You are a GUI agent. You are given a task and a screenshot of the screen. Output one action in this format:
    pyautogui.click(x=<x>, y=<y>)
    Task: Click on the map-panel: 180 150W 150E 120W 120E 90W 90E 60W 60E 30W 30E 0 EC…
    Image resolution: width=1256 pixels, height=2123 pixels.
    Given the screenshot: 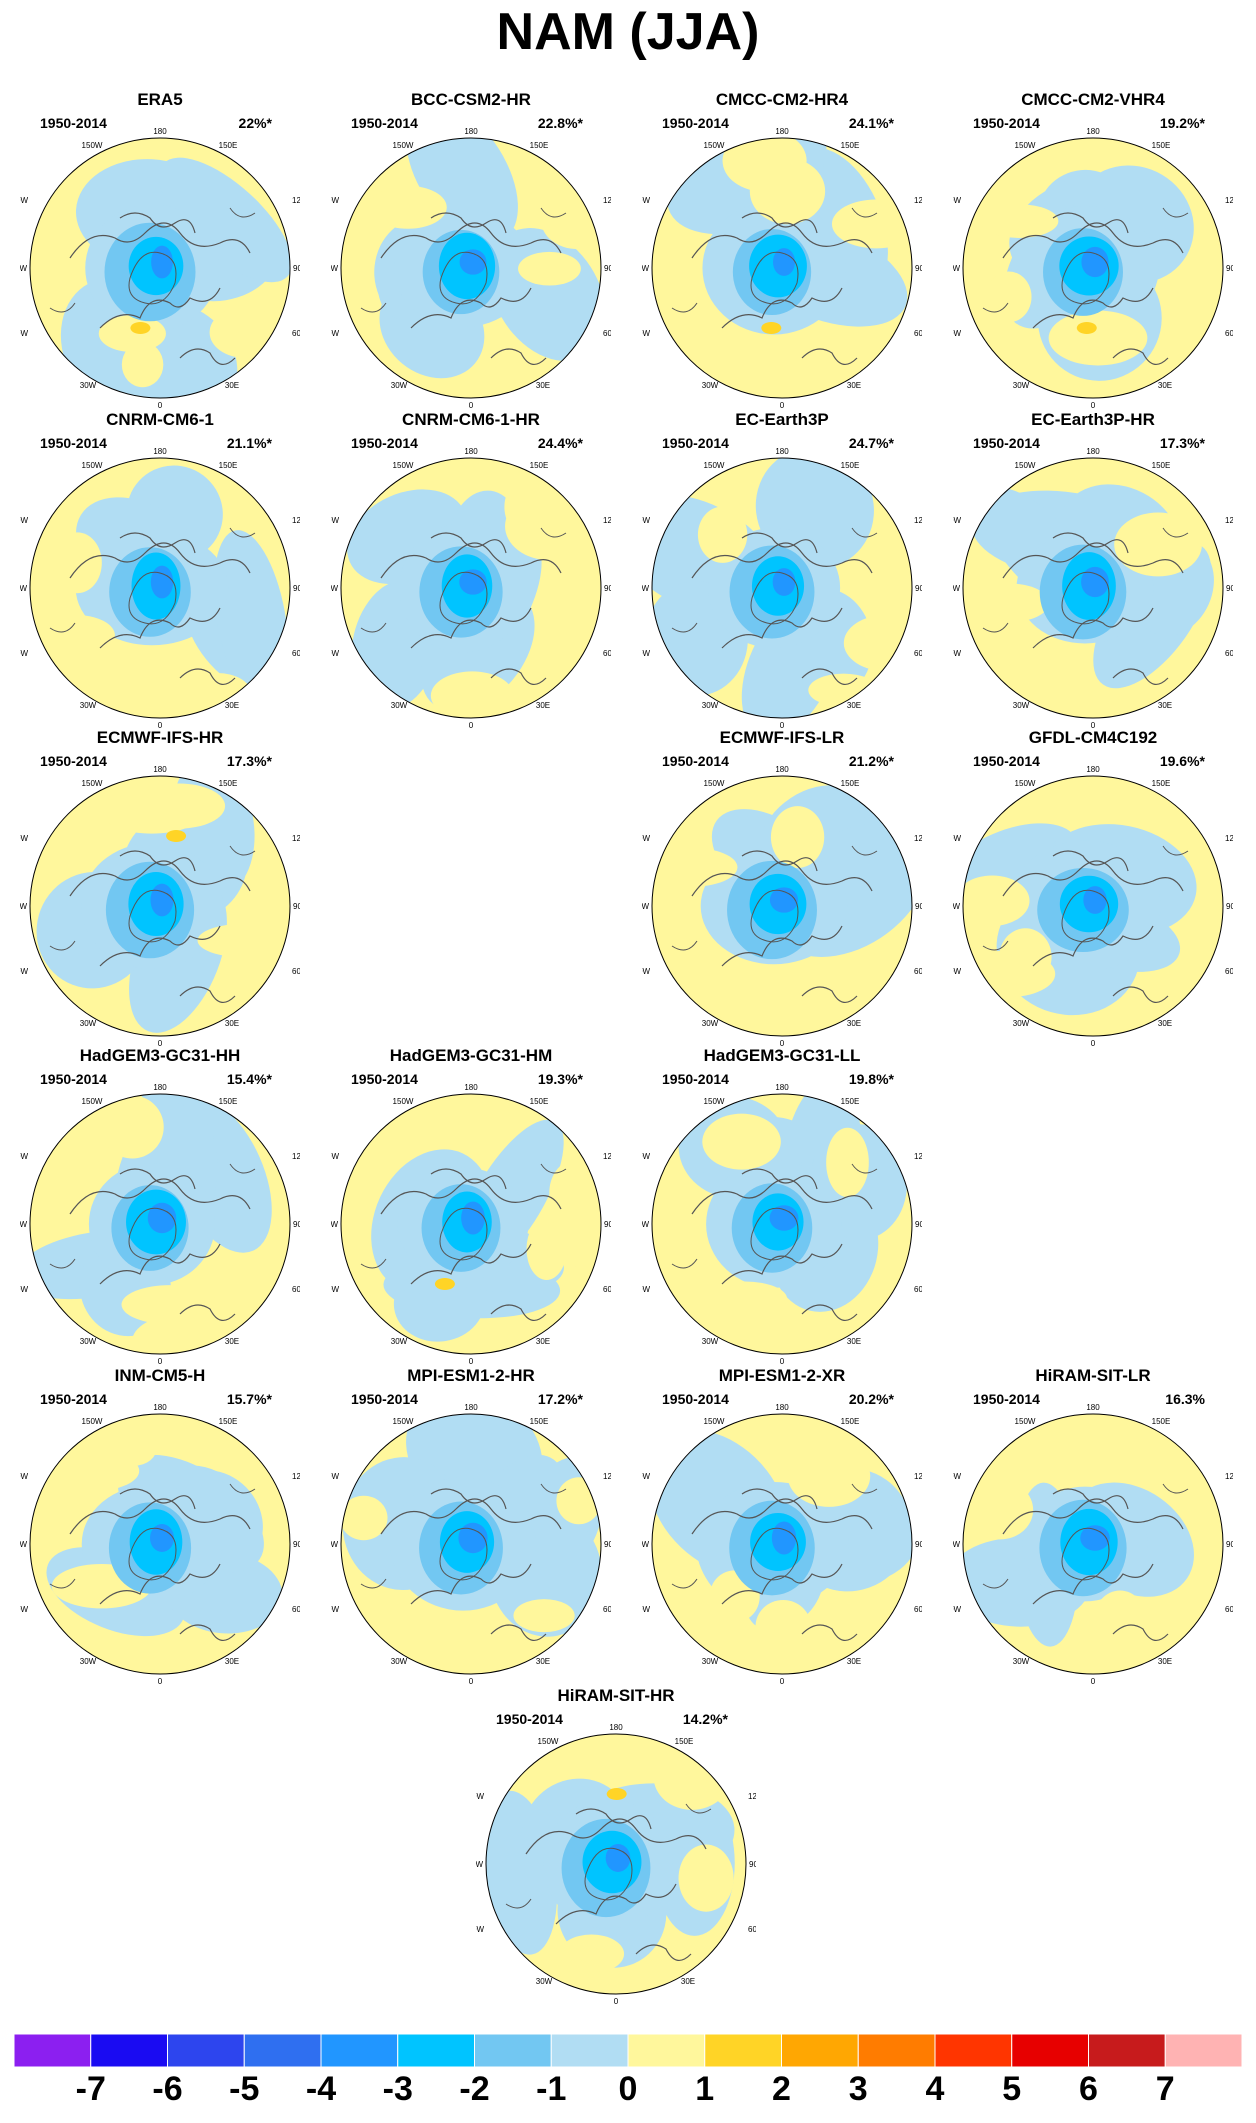 What is the action you would take?
    pyautogui.click(x=782, y=888)
    